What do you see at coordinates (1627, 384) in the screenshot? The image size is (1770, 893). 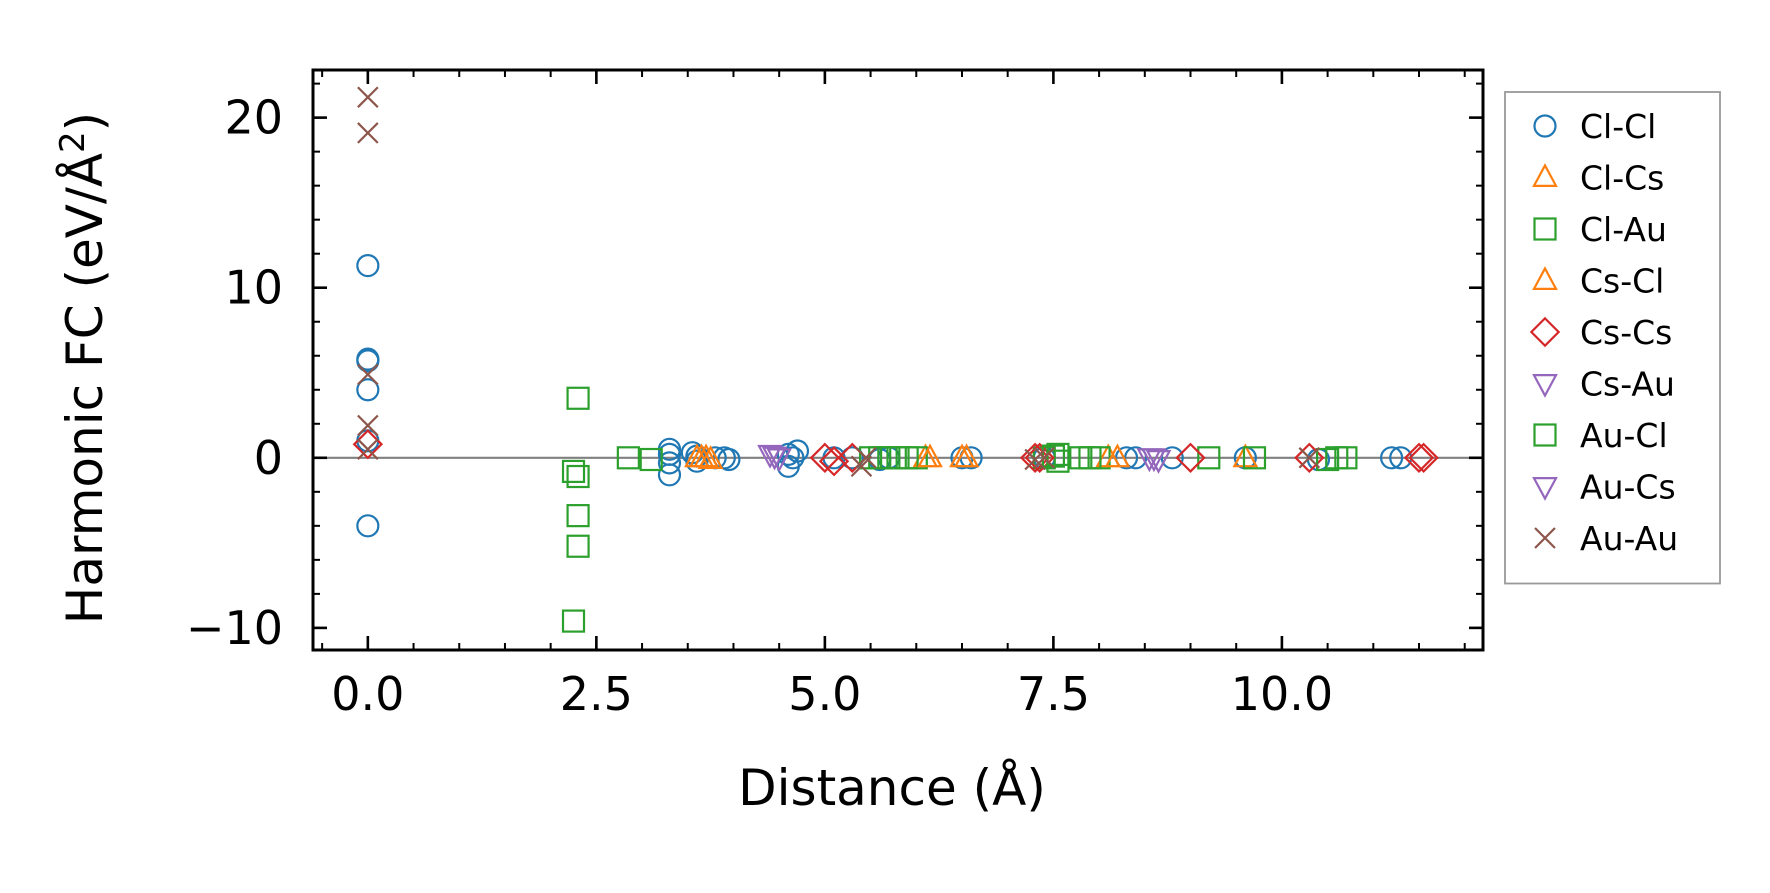 I see `legend-label: Cs-Au` at bounding box center [1627, 384].